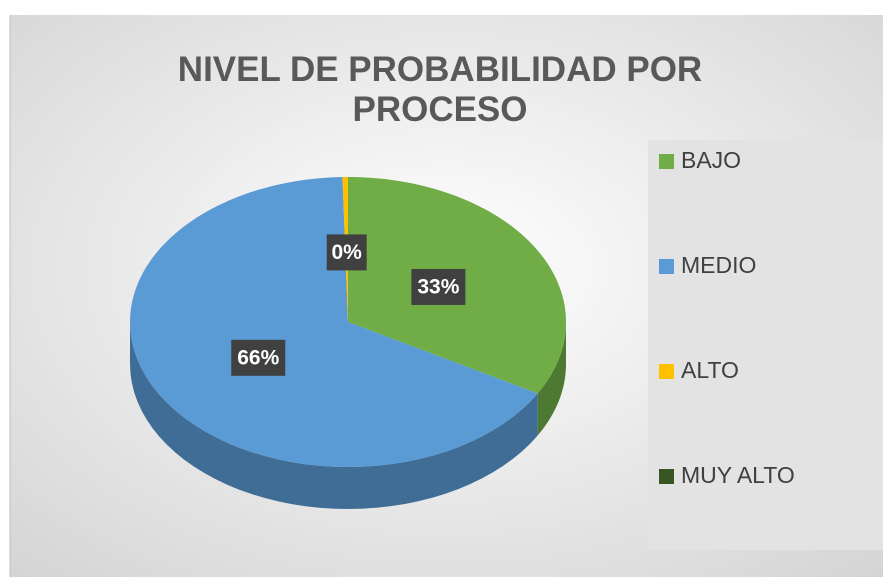 The width and height of the screenshot is (883, 577). I want to click on legend-label: MEDIO, so click(718, 265).